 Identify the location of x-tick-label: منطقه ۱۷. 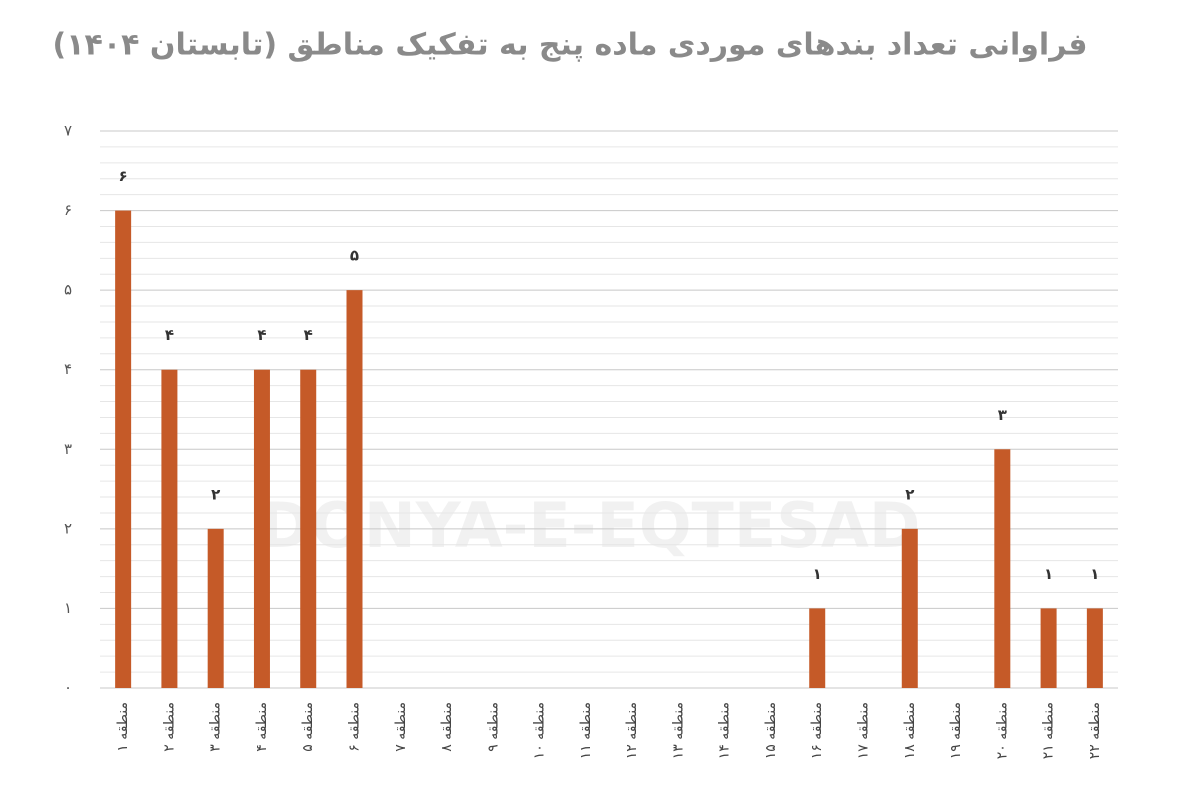
(864, 730).